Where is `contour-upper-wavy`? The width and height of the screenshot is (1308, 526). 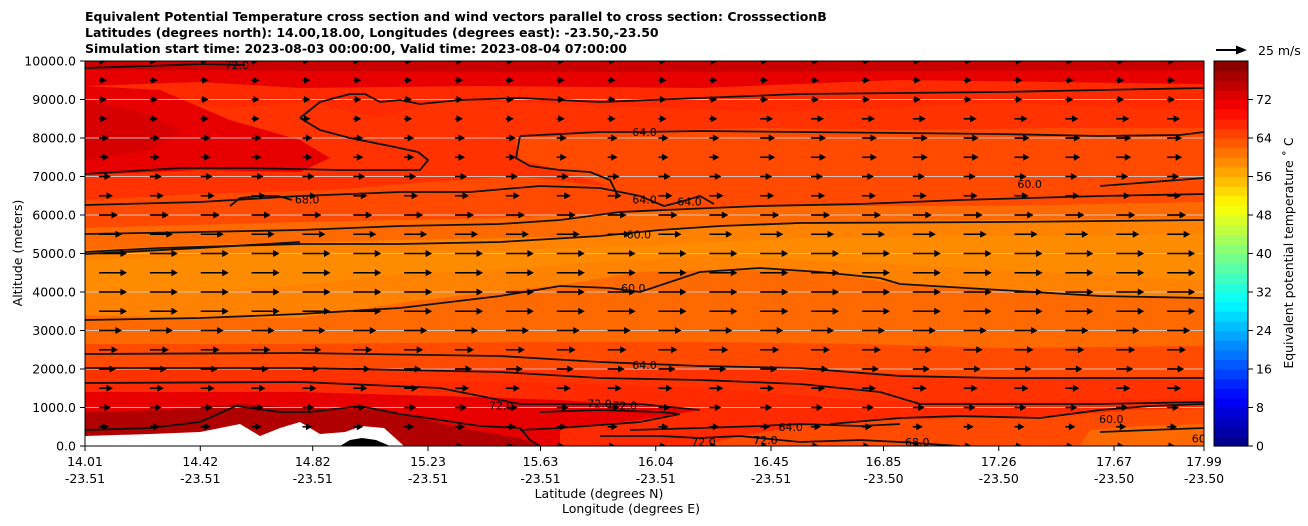 contour-upper-wavy is located at coordinates (751, 103).